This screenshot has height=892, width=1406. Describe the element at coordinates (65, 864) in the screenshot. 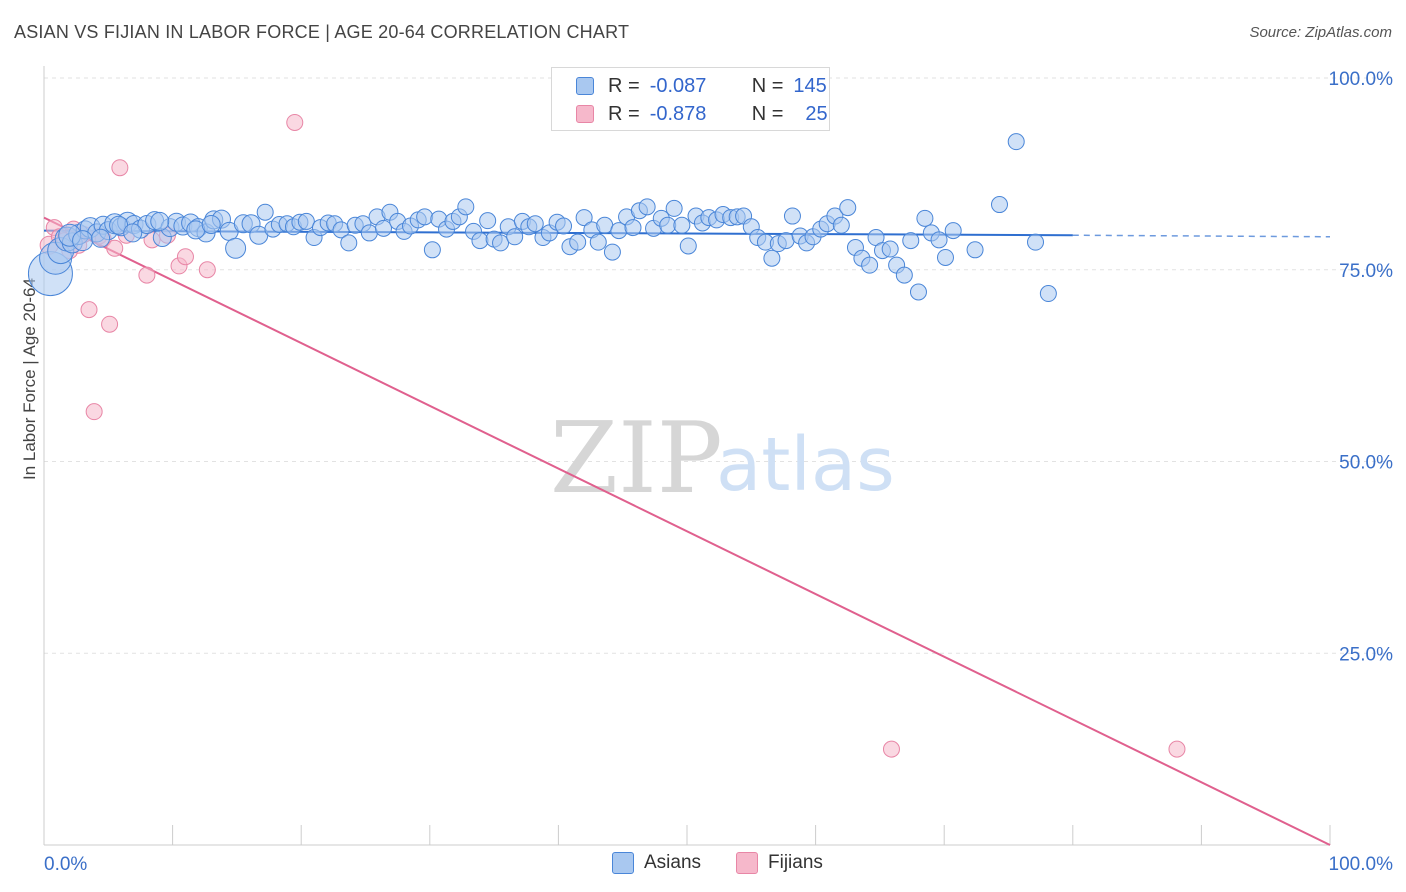

I see `x-tick-label: 0.0%` at that location.